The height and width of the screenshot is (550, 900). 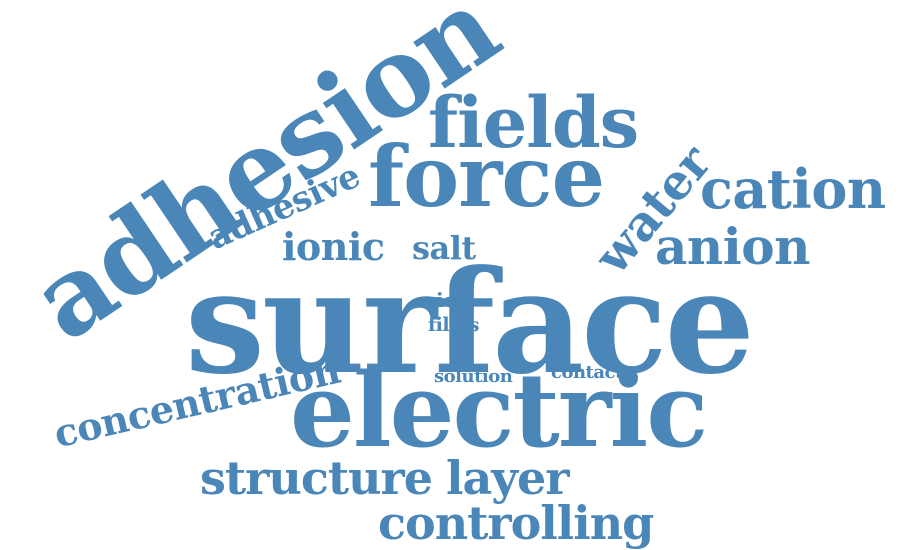 I want to click on word-anion: anion, so click(x=732, y=246).